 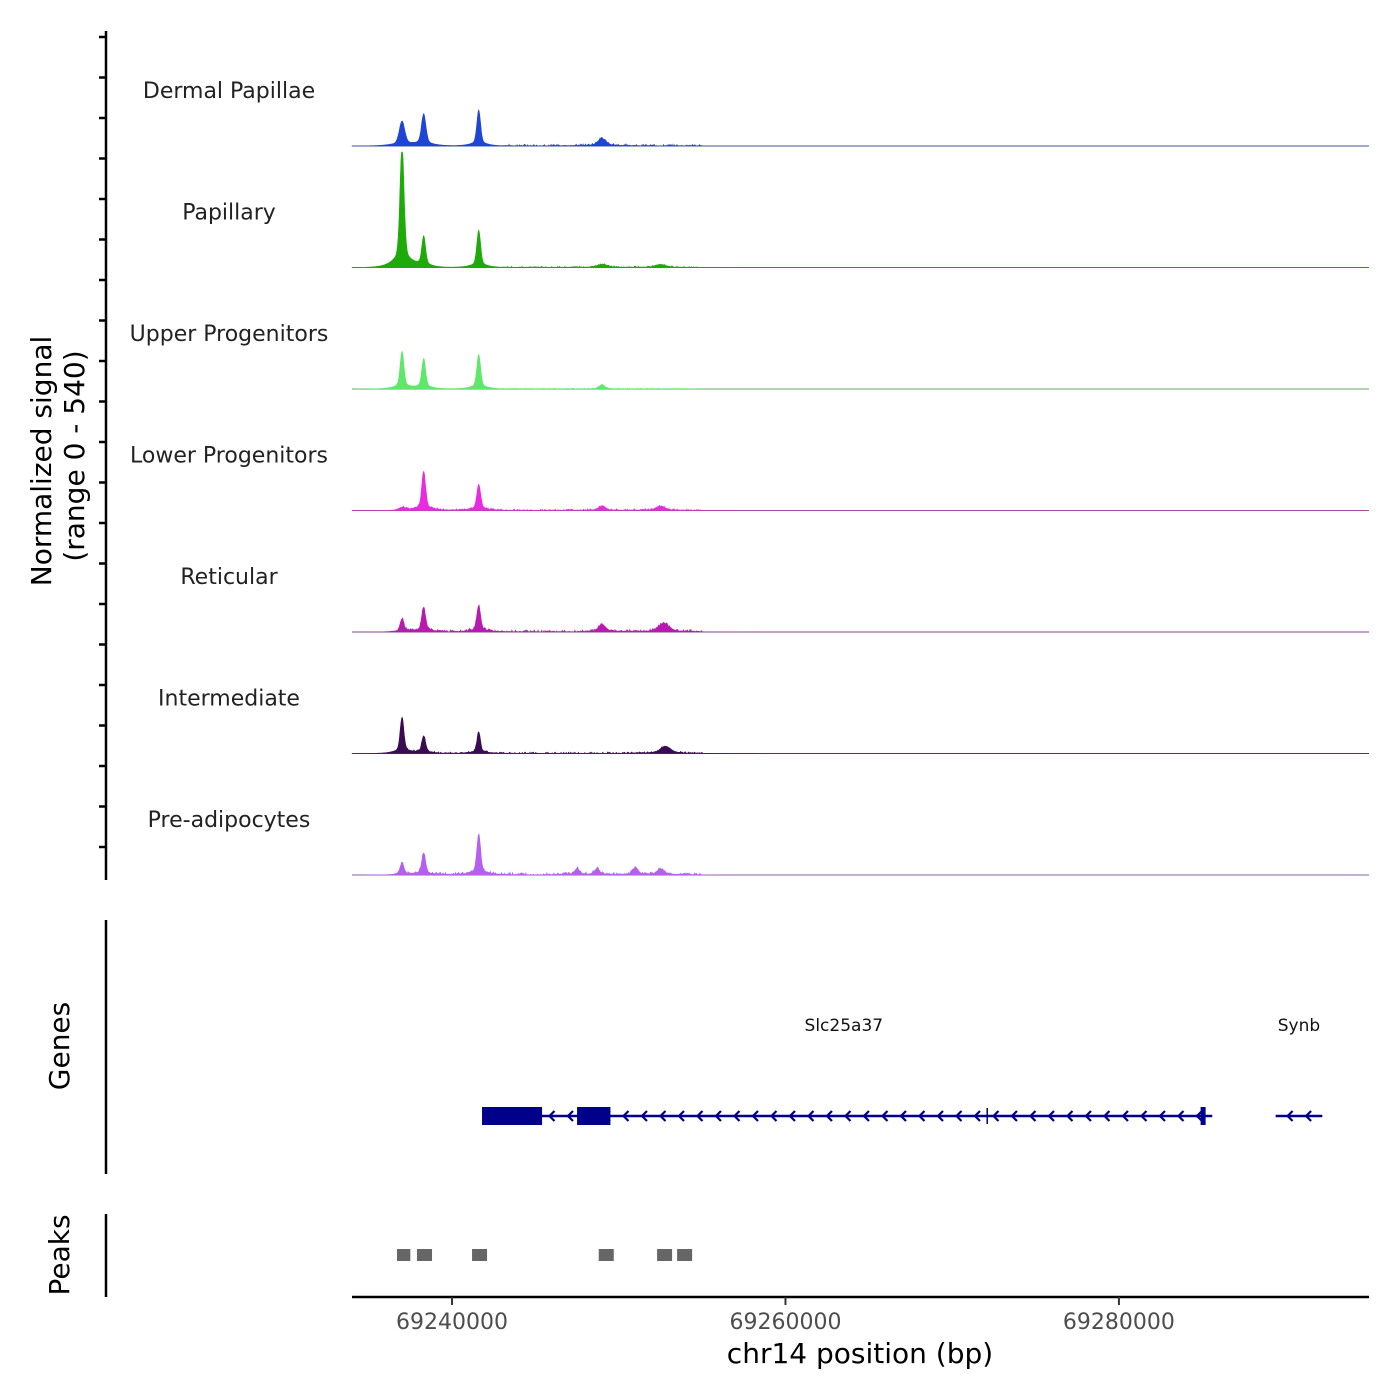 I want to click on peaks-panel-title: Peaks, so click(x=59, y=1254).